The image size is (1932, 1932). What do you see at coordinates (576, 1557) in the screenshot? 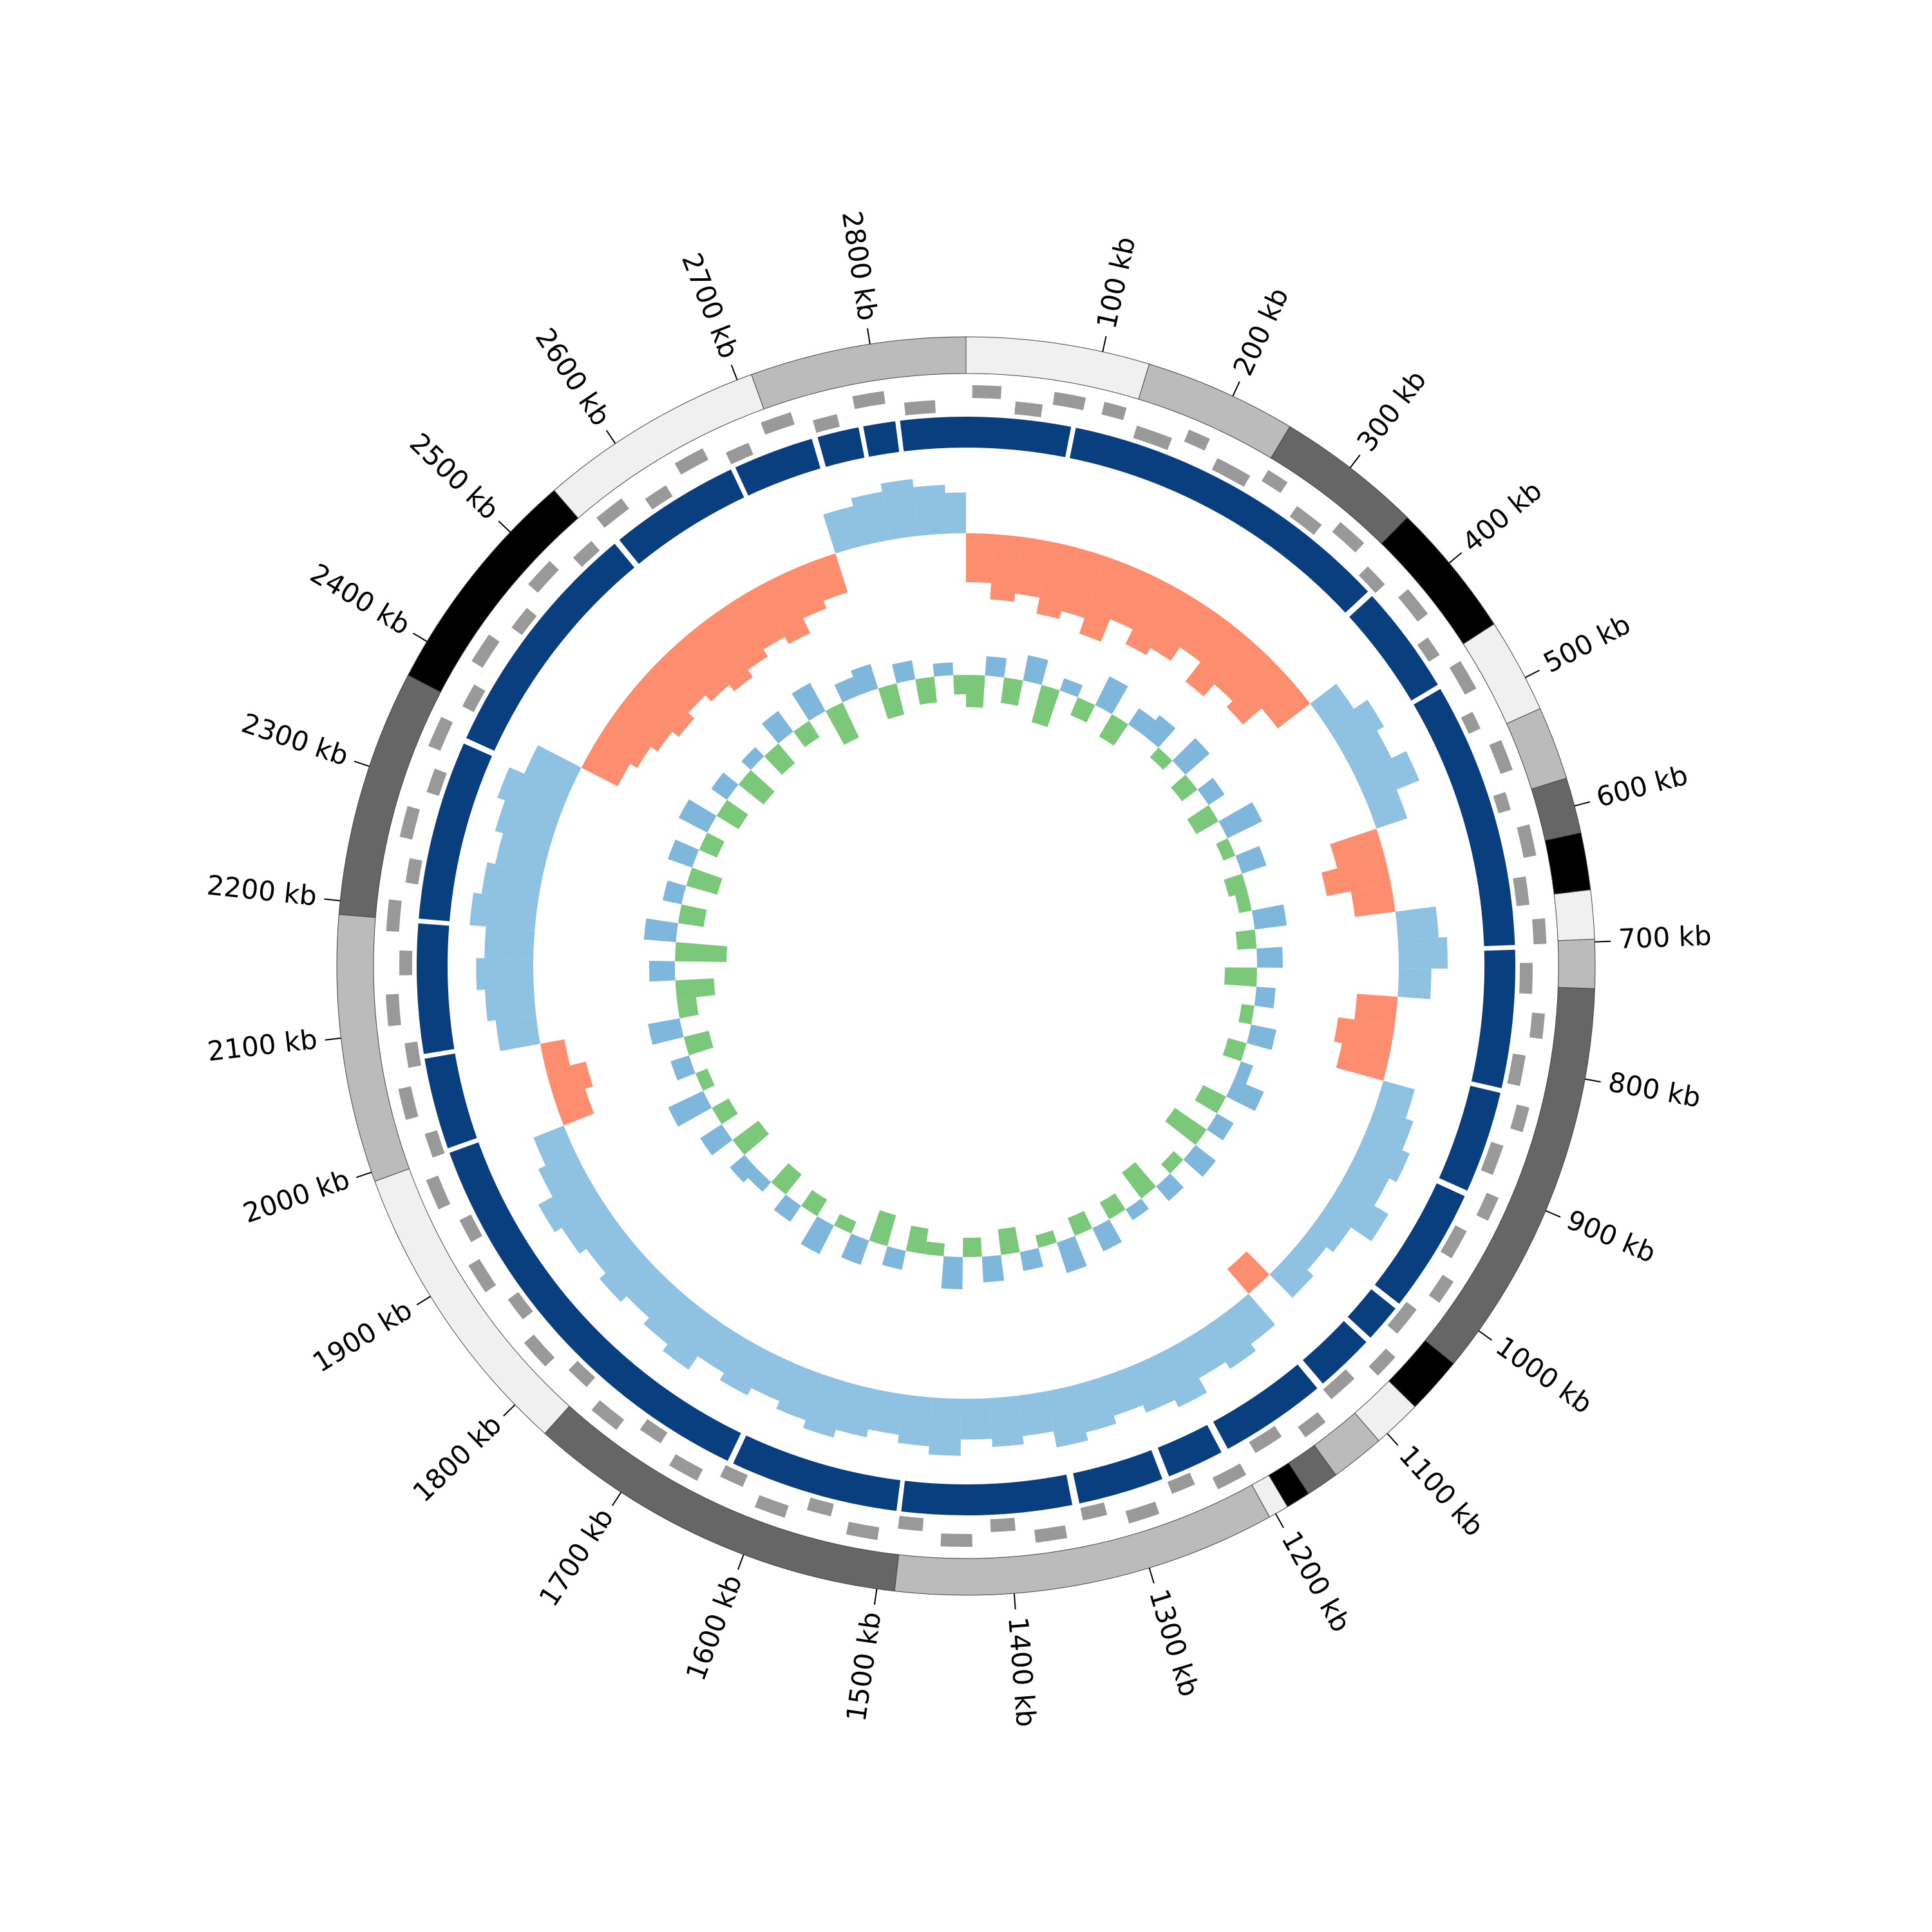
I see `tick-label: 1700 kb` at bounding box center [576, 1557].